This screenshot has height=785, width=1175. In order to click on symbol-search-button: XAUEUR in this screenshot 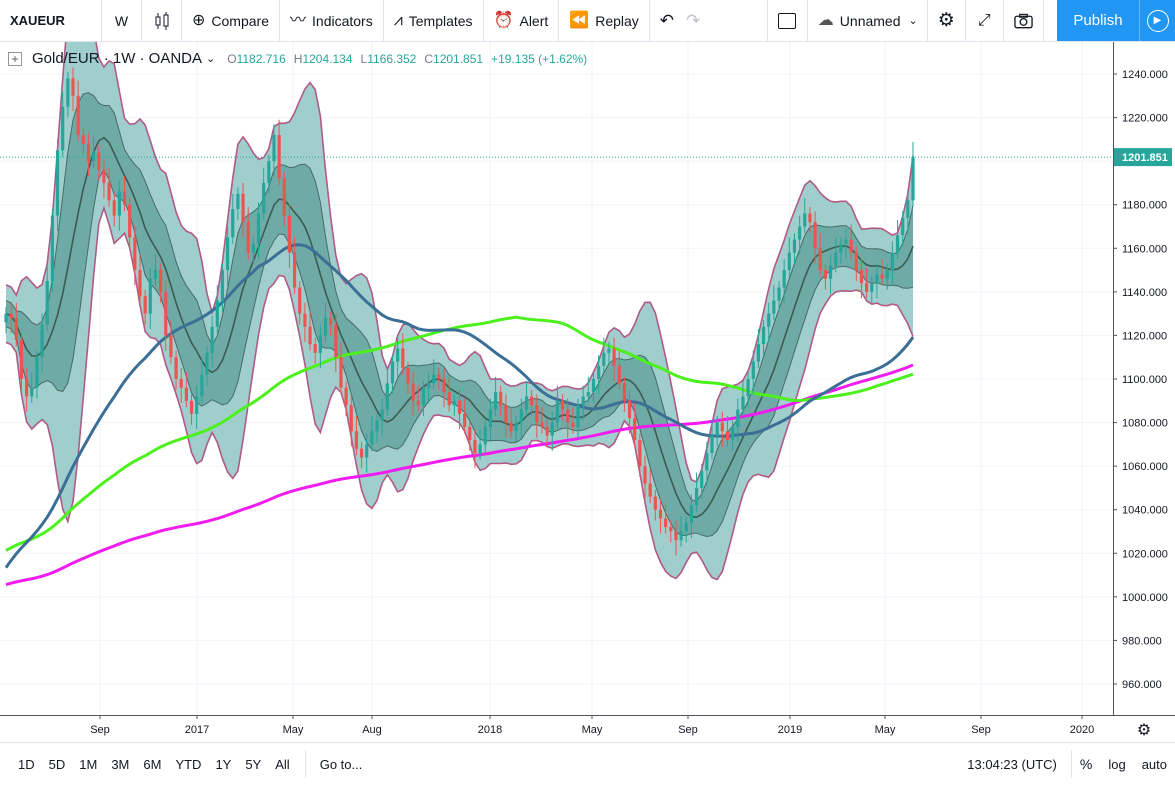, I will do `click(51, 21)`.